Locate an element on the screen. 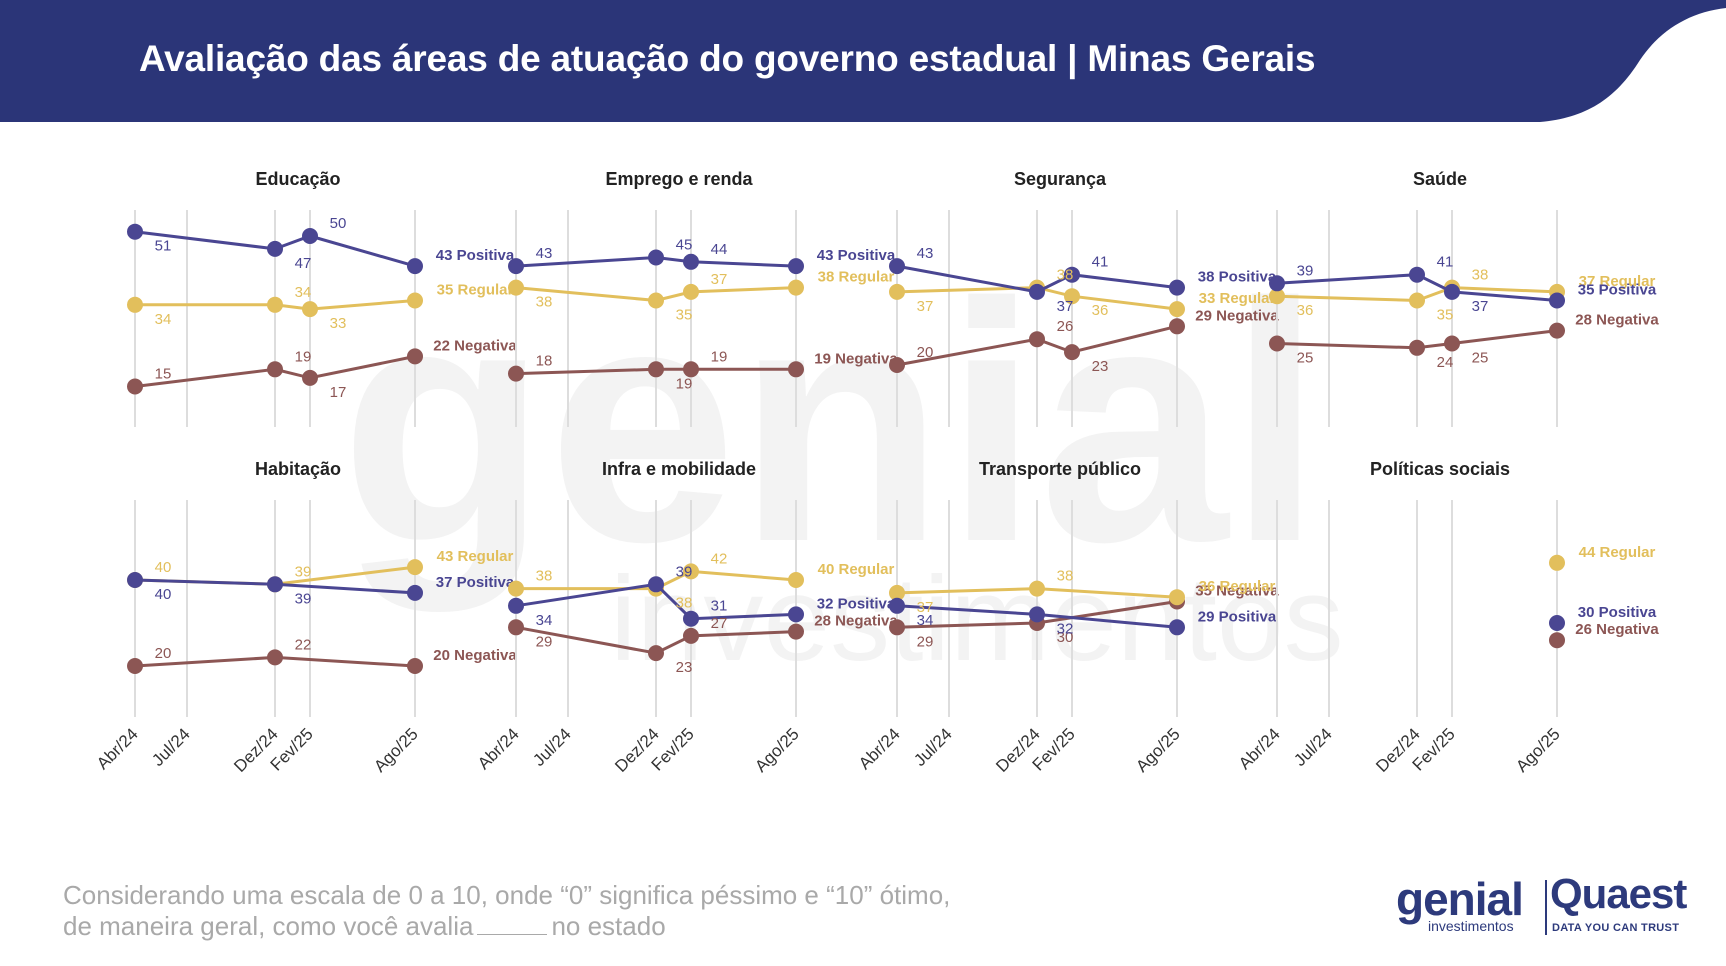  end-label-negativa: 26 Negativa is located at coordinates (1617, 629).